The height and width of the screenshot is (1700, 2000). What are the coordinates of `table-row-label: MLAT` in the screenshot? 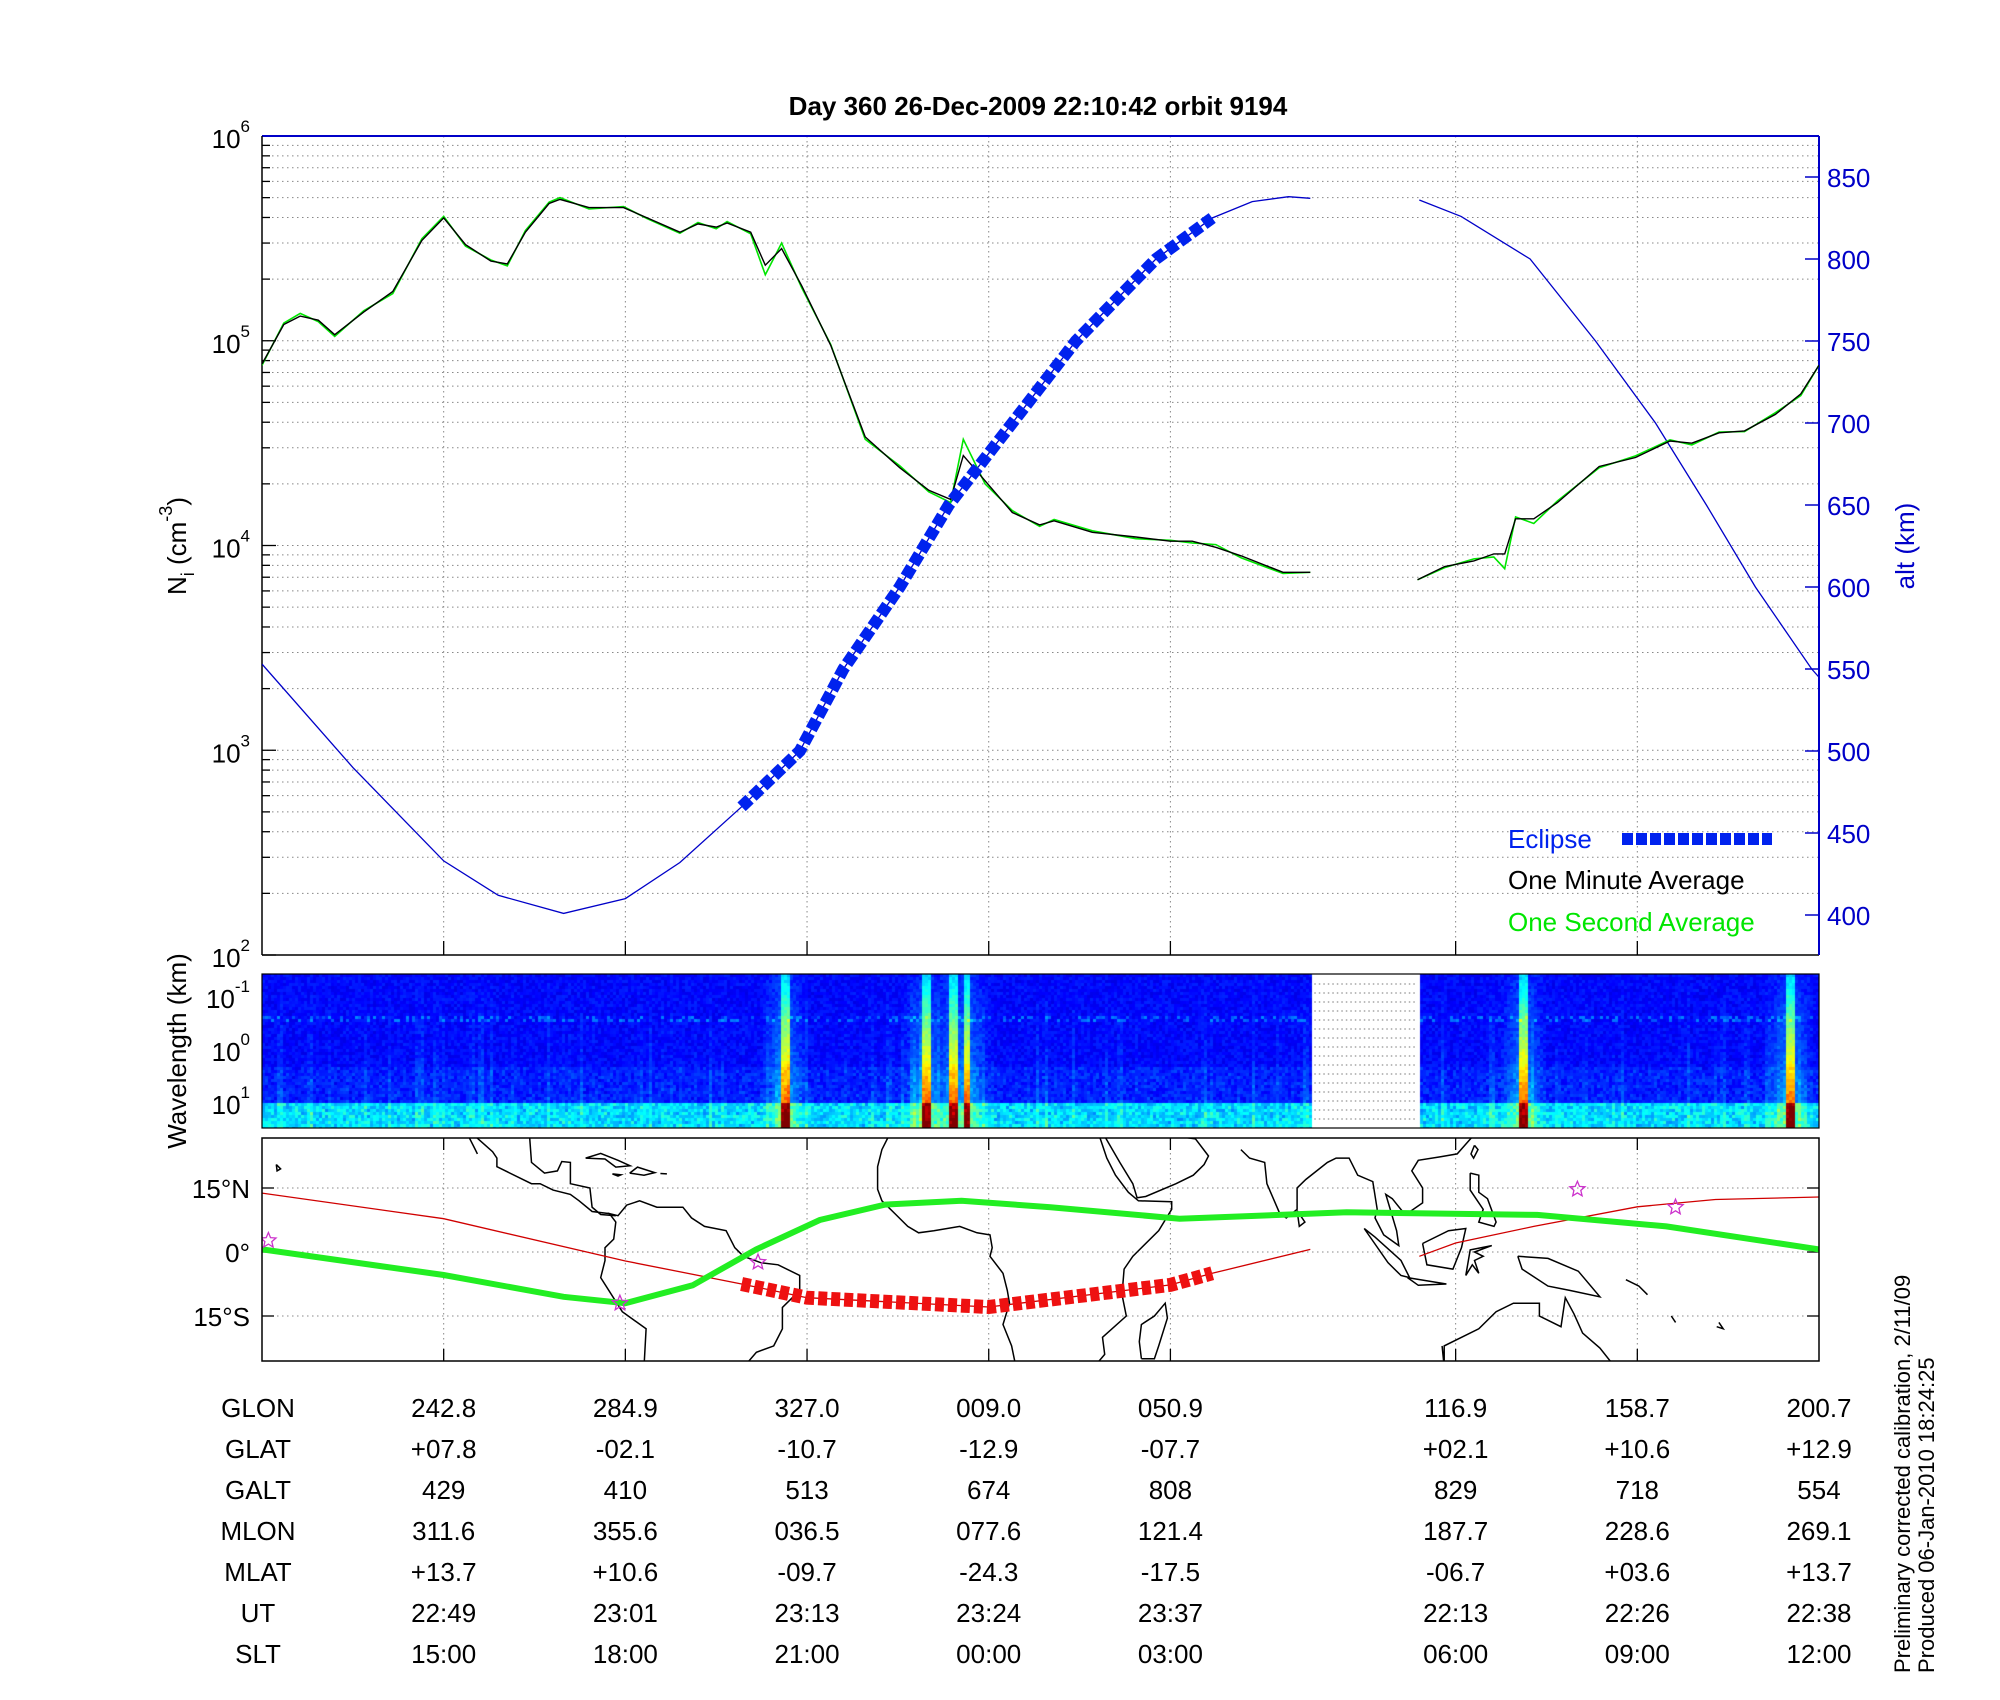 It's located at (258, 1572).